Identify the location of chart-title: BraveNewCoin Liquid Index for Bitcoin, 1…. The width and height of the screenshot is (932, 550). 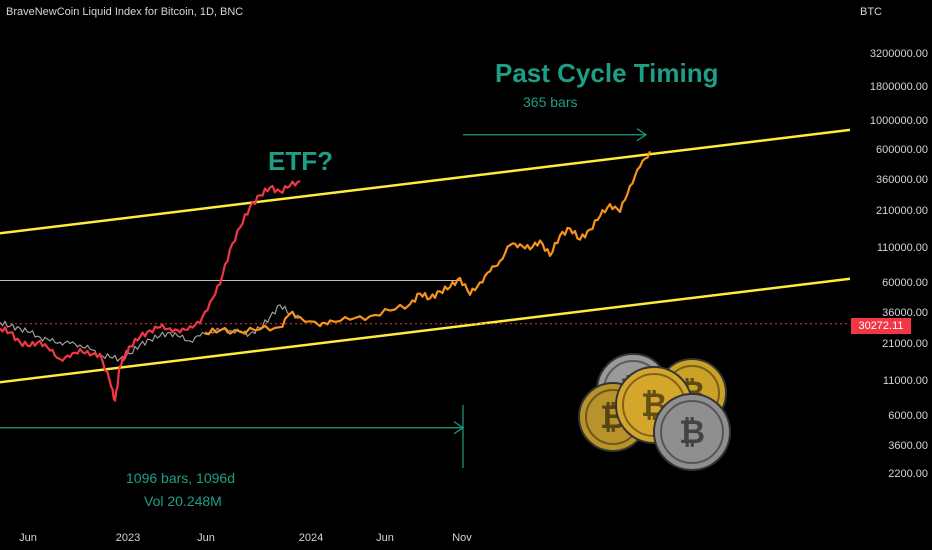
(125, 12).